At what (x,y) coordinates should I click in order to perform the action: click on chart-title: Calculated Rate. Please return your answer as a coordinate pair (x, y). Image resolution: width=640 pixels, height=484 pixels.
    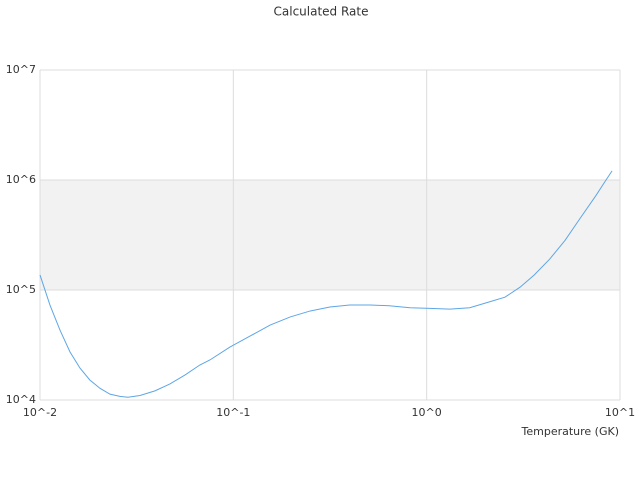
    Looking at the image, I should click on (321, 12).